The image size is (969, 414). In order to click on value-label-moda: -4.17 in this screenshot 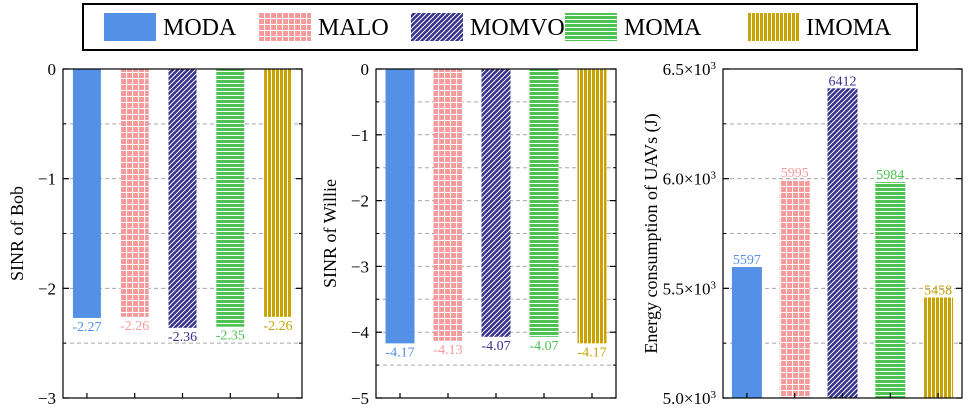, I will do `click(399, 352)`.